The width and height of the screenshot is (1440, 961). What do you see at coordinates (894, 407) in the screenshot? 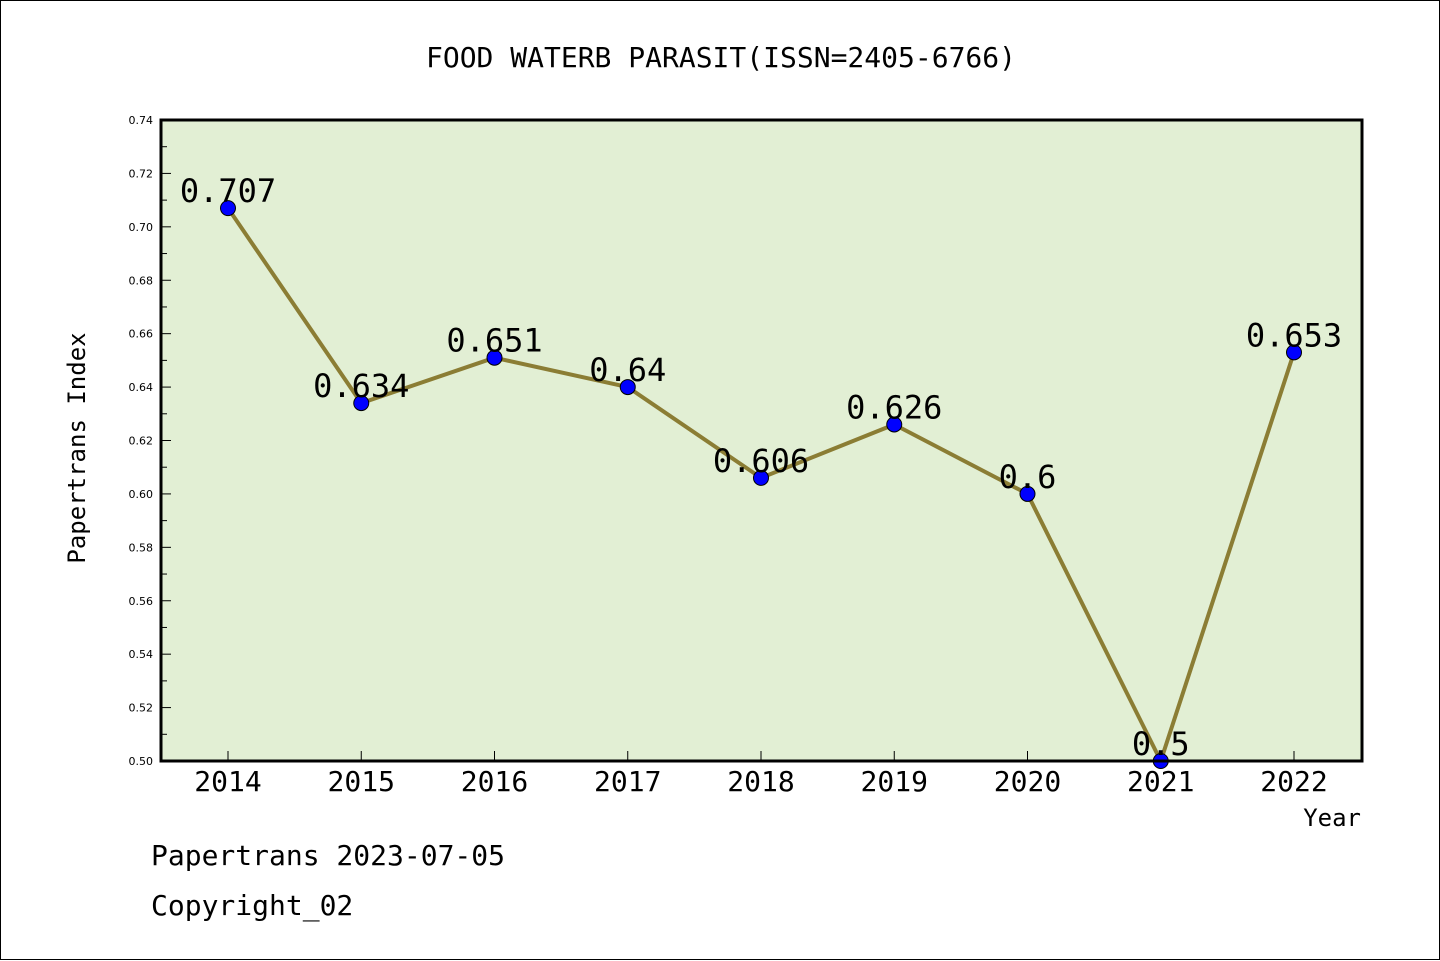
I see `data-label: 0.626` at bounding box center [894, 407].